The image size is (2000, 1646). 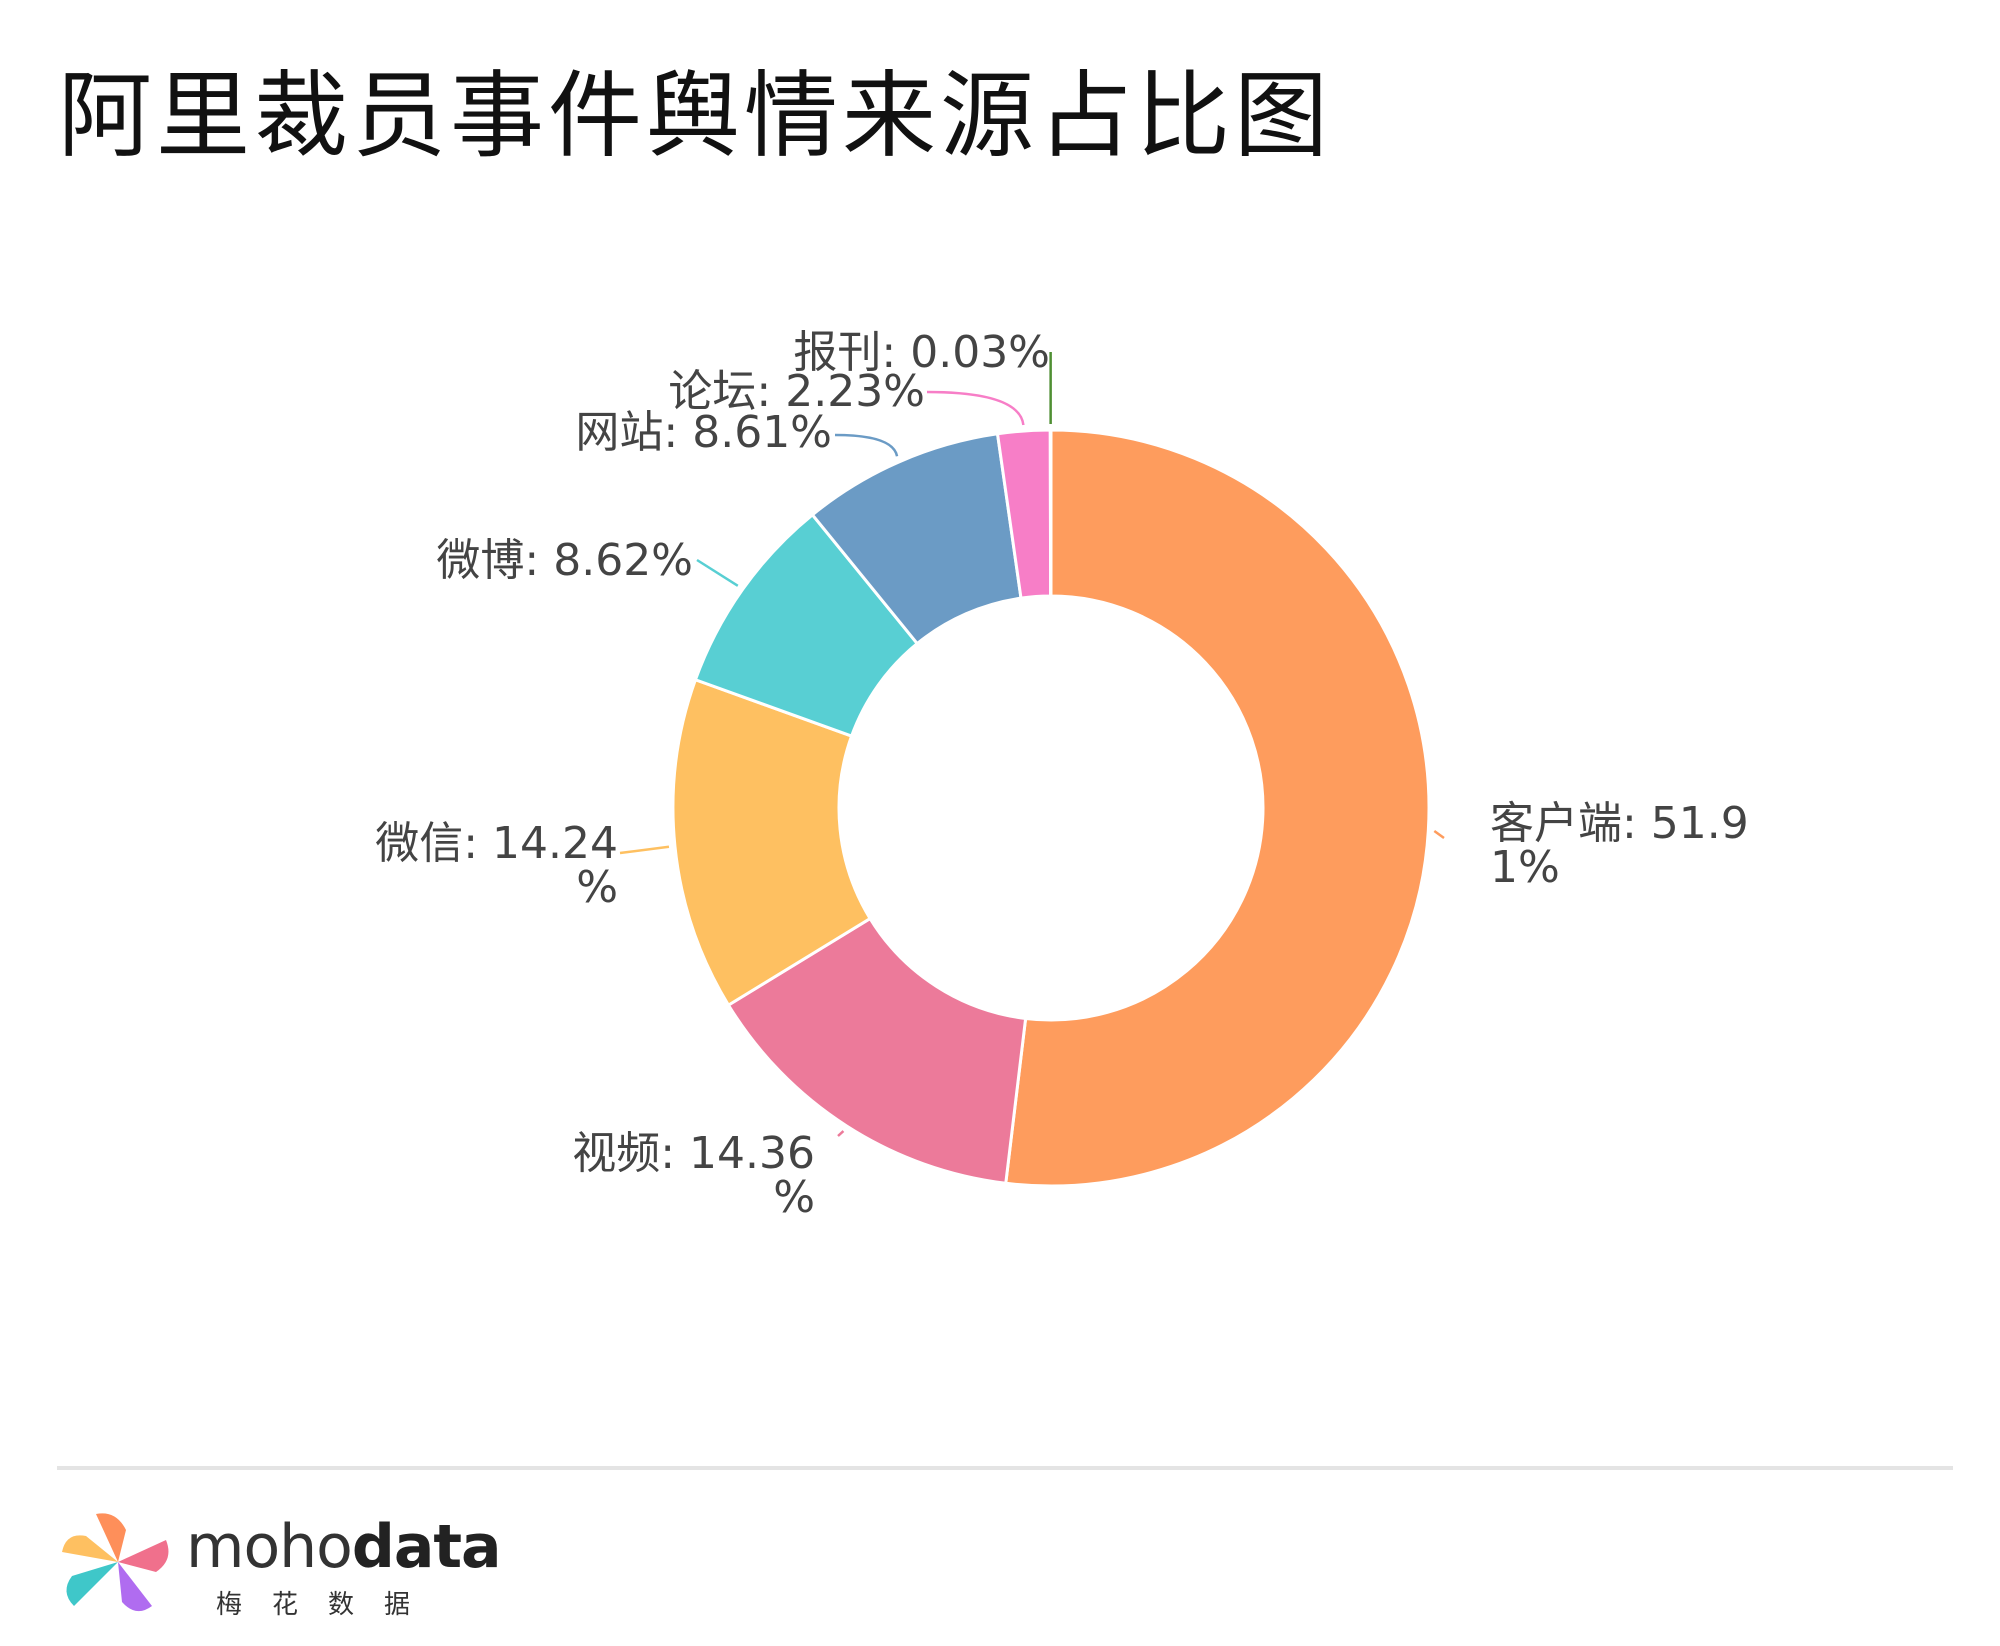 I want to click on leader-line-微博, so click(x=717, y=572).